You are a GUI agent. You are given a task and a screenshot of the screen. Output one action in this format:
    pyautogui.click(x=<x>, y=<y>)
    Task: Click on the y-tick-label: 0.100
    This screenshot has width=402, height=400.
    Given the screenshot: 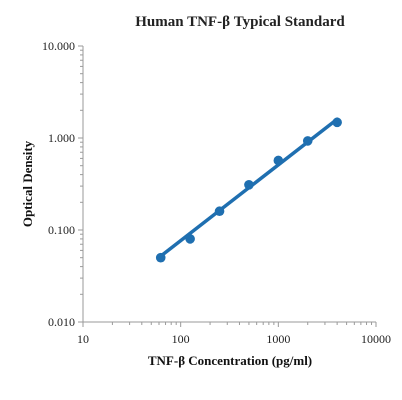 What is the action you would take?
    pyautogui.click(x=61, y=230)
    